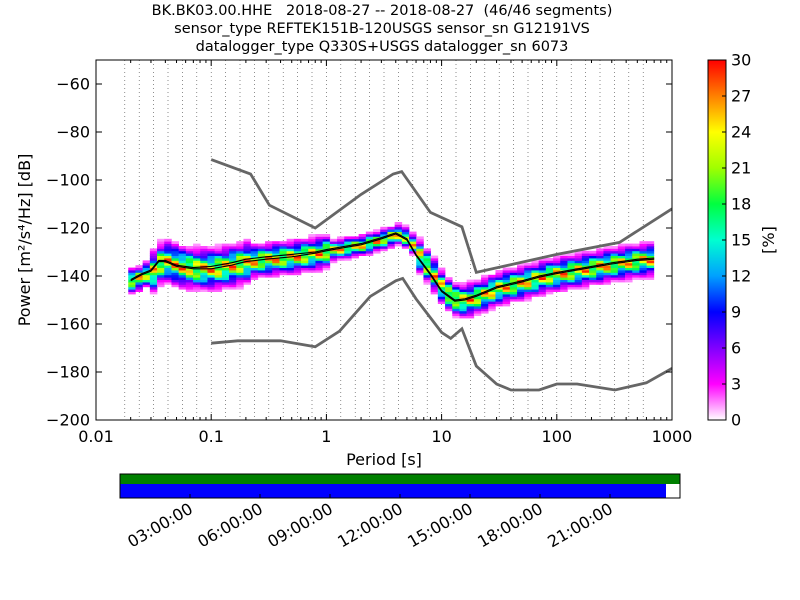 This screenshot has height=600, width=800. Describe the element at coordinates (741, 276) in the screenshot. I see `colorbar-tick-label: 12` at that location.